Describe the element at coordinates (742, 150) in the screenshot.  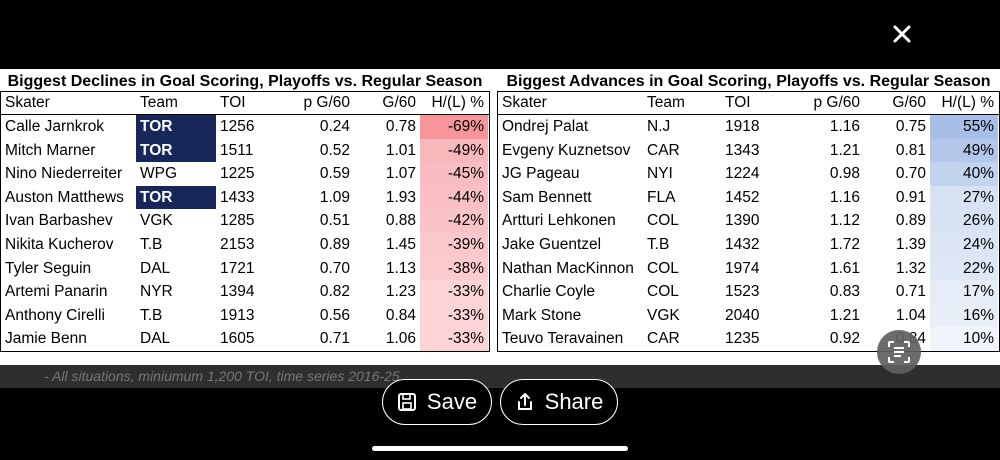
I see `advances-toi-cell: 1343` at that location.